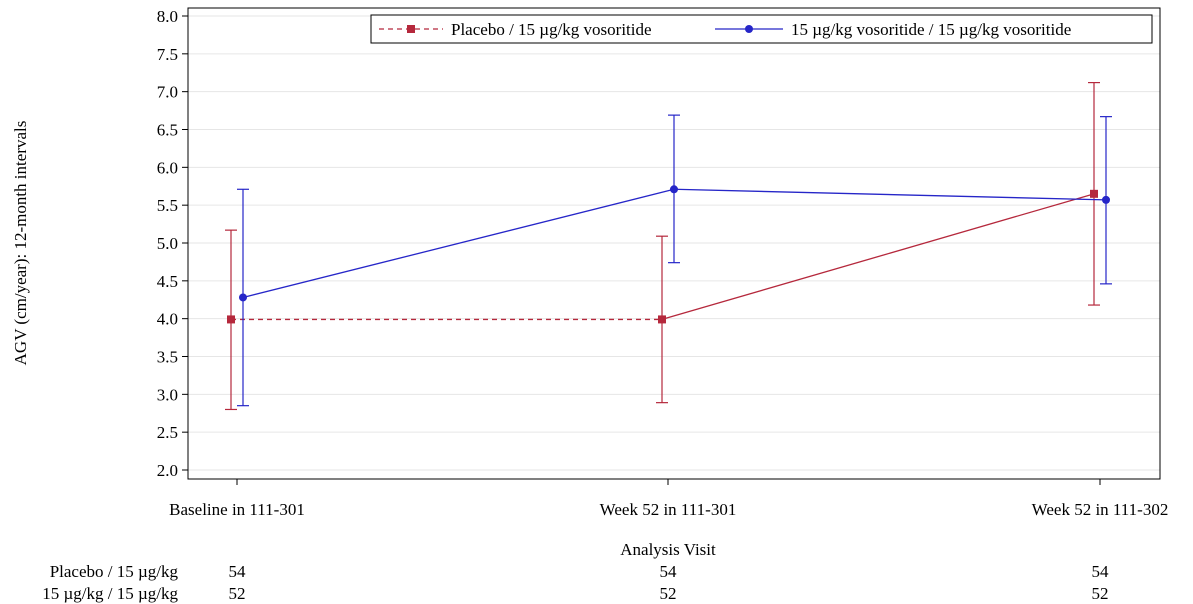 Image resolution: width=1193 pixels, height=604 pixels. Describe the element at coordinates (237, 509) in the screenshot. I see `x-tick-label: Baseline in 111-301` at that location.